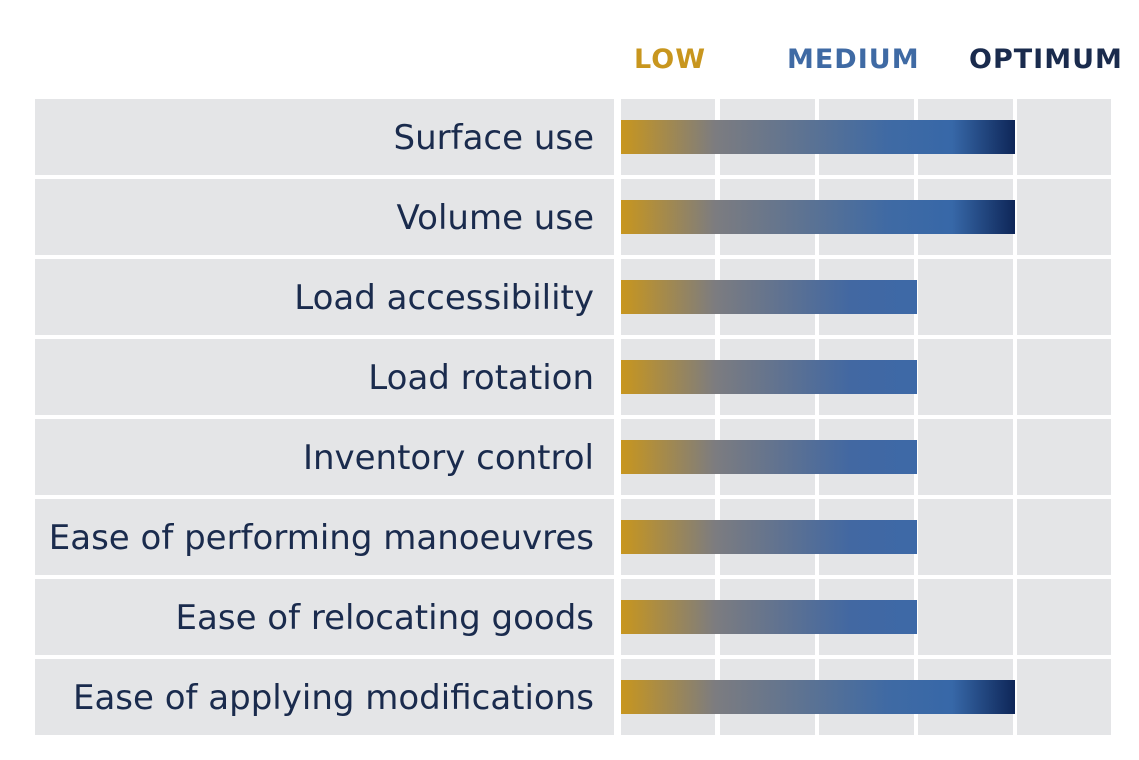 Image resolution: width=1139 pixels, height=760 pixels. I want to click on category-label: Ease of applying modifications, so click(333, 698).